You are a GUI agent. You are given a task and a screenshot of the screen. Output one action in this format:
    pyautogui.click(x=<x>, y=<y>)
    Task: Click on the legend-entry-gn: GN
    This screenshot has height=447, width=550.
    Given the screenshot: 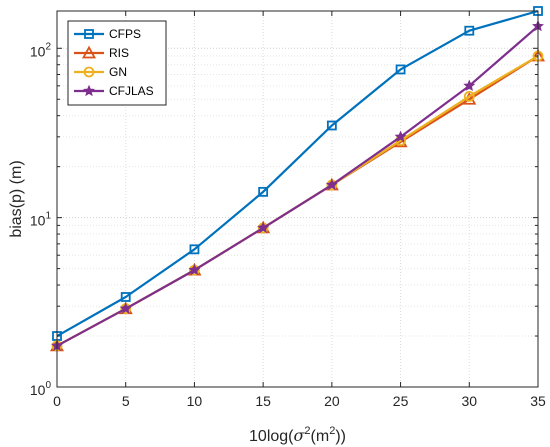 What is the action you would take?
    pyautogui.click(x=100, y=72)
    